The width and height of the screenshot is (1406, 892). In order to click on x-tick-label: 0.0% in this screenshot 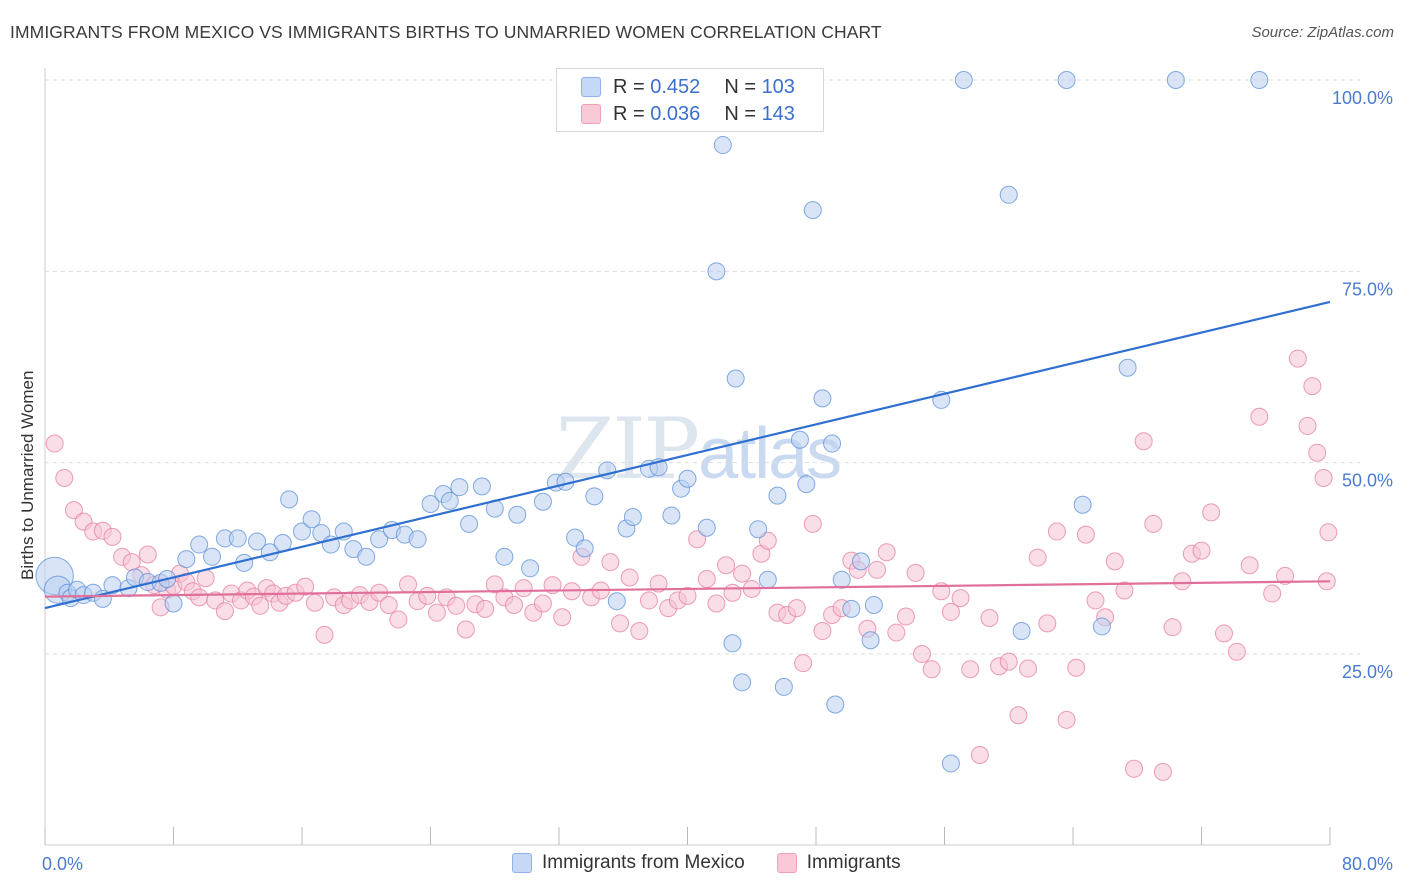, I will do `click(62, 864)`.